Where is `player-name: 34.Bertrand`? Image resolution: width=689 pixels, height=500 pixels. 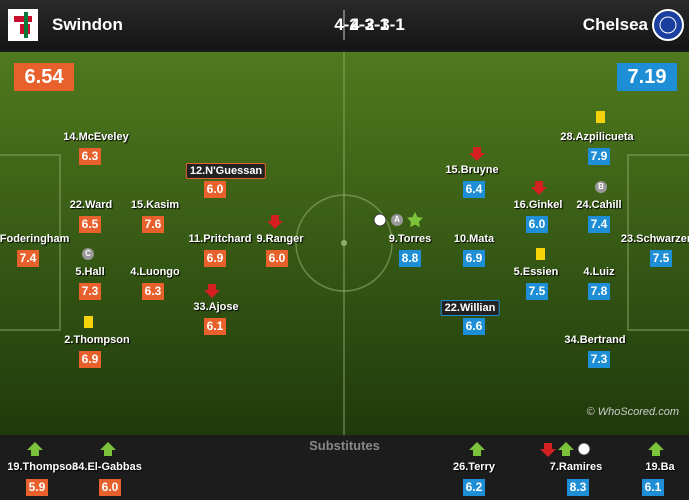
player-name: 34.Bertrand is located at coordinates (595, 340).